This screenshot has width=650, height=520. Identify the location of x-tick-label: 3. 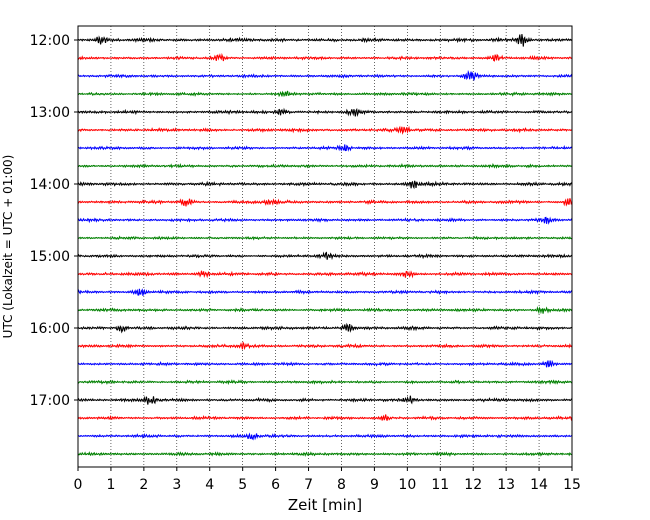
(176, 485).